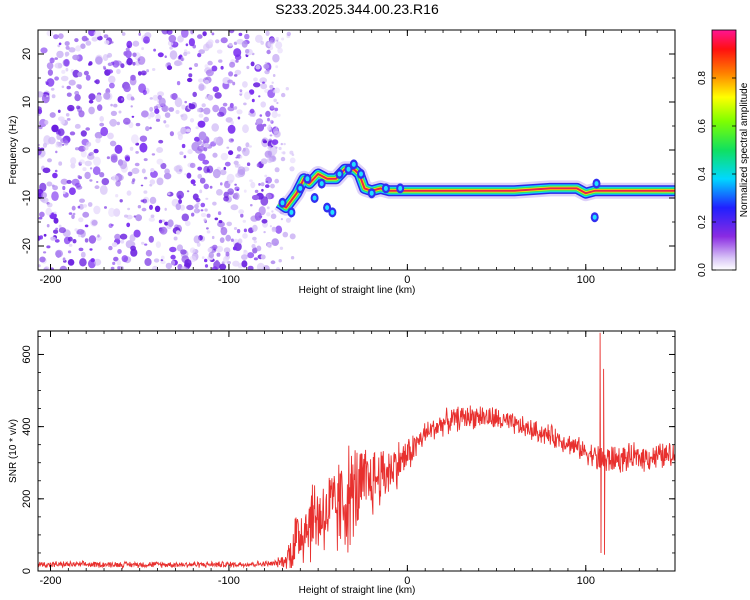  I want to click on spectrogram-track, so click(474, 191).